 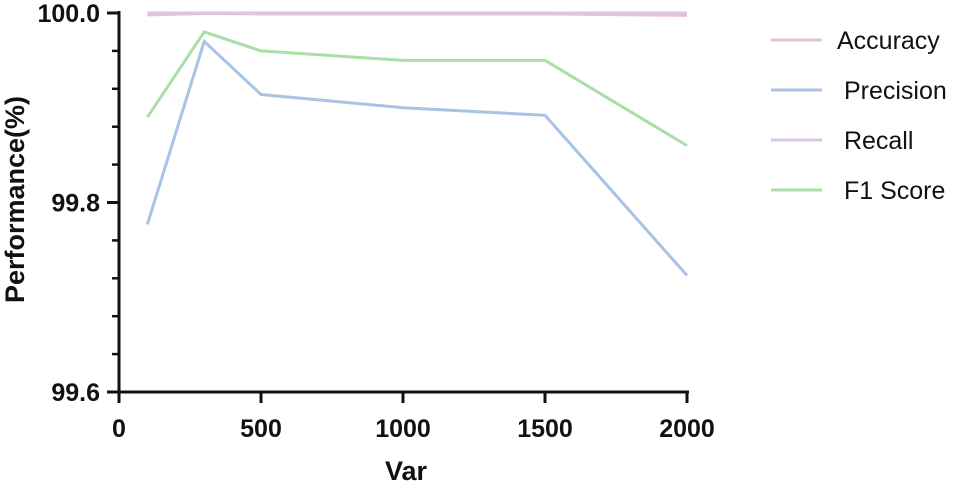 What do you see at coordinates (261, 429) in the screenshot?
I see `x-tick-label: 500` at bounding box center [261, 429].